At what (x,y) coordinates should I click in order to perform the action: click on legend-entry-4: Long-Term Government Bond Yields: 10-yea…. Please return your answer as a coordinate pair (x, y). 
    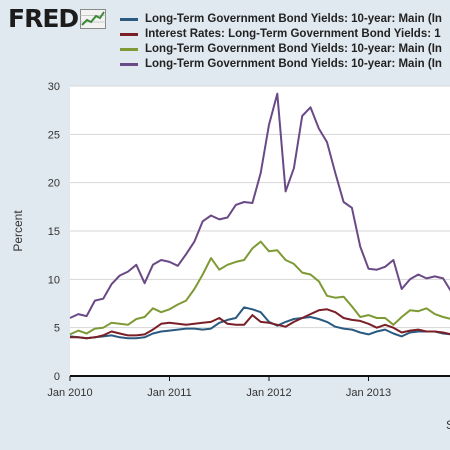
    Looking at the image, I should click on (281, 64).